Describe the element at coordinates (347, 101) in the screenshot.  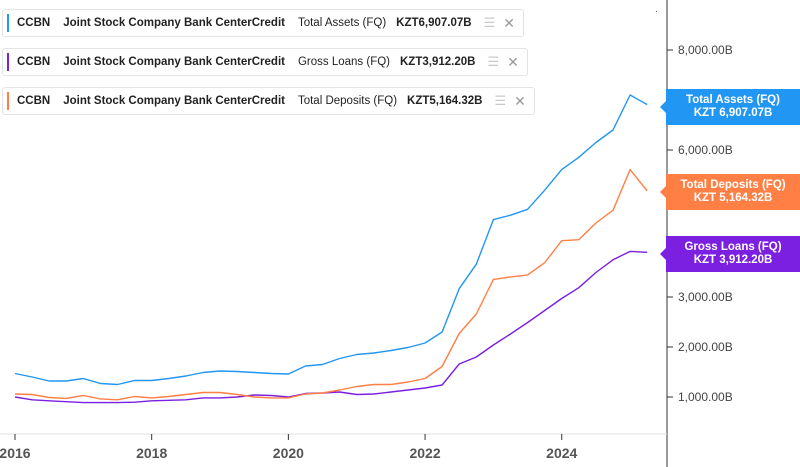
I see `legend-metric: Total Deposits (FQ)` at that location.